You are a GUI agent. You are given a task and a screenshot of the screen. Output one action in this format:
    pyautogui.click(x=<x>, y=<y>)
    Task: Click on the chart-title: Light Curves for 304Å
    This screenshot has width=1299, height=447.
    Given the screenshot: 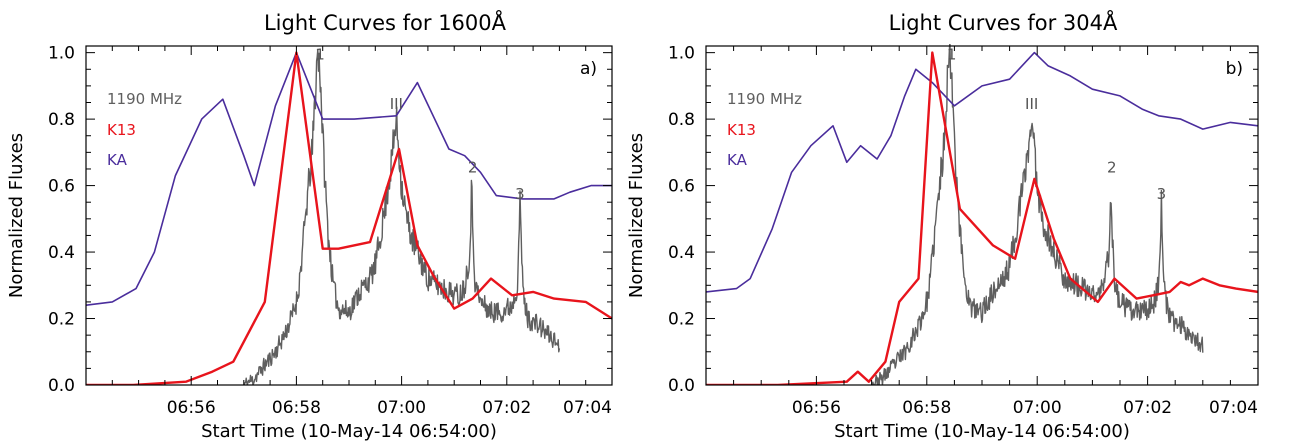 What is the action you would take?
    pyautogui.click(x=1003, y=22)
    